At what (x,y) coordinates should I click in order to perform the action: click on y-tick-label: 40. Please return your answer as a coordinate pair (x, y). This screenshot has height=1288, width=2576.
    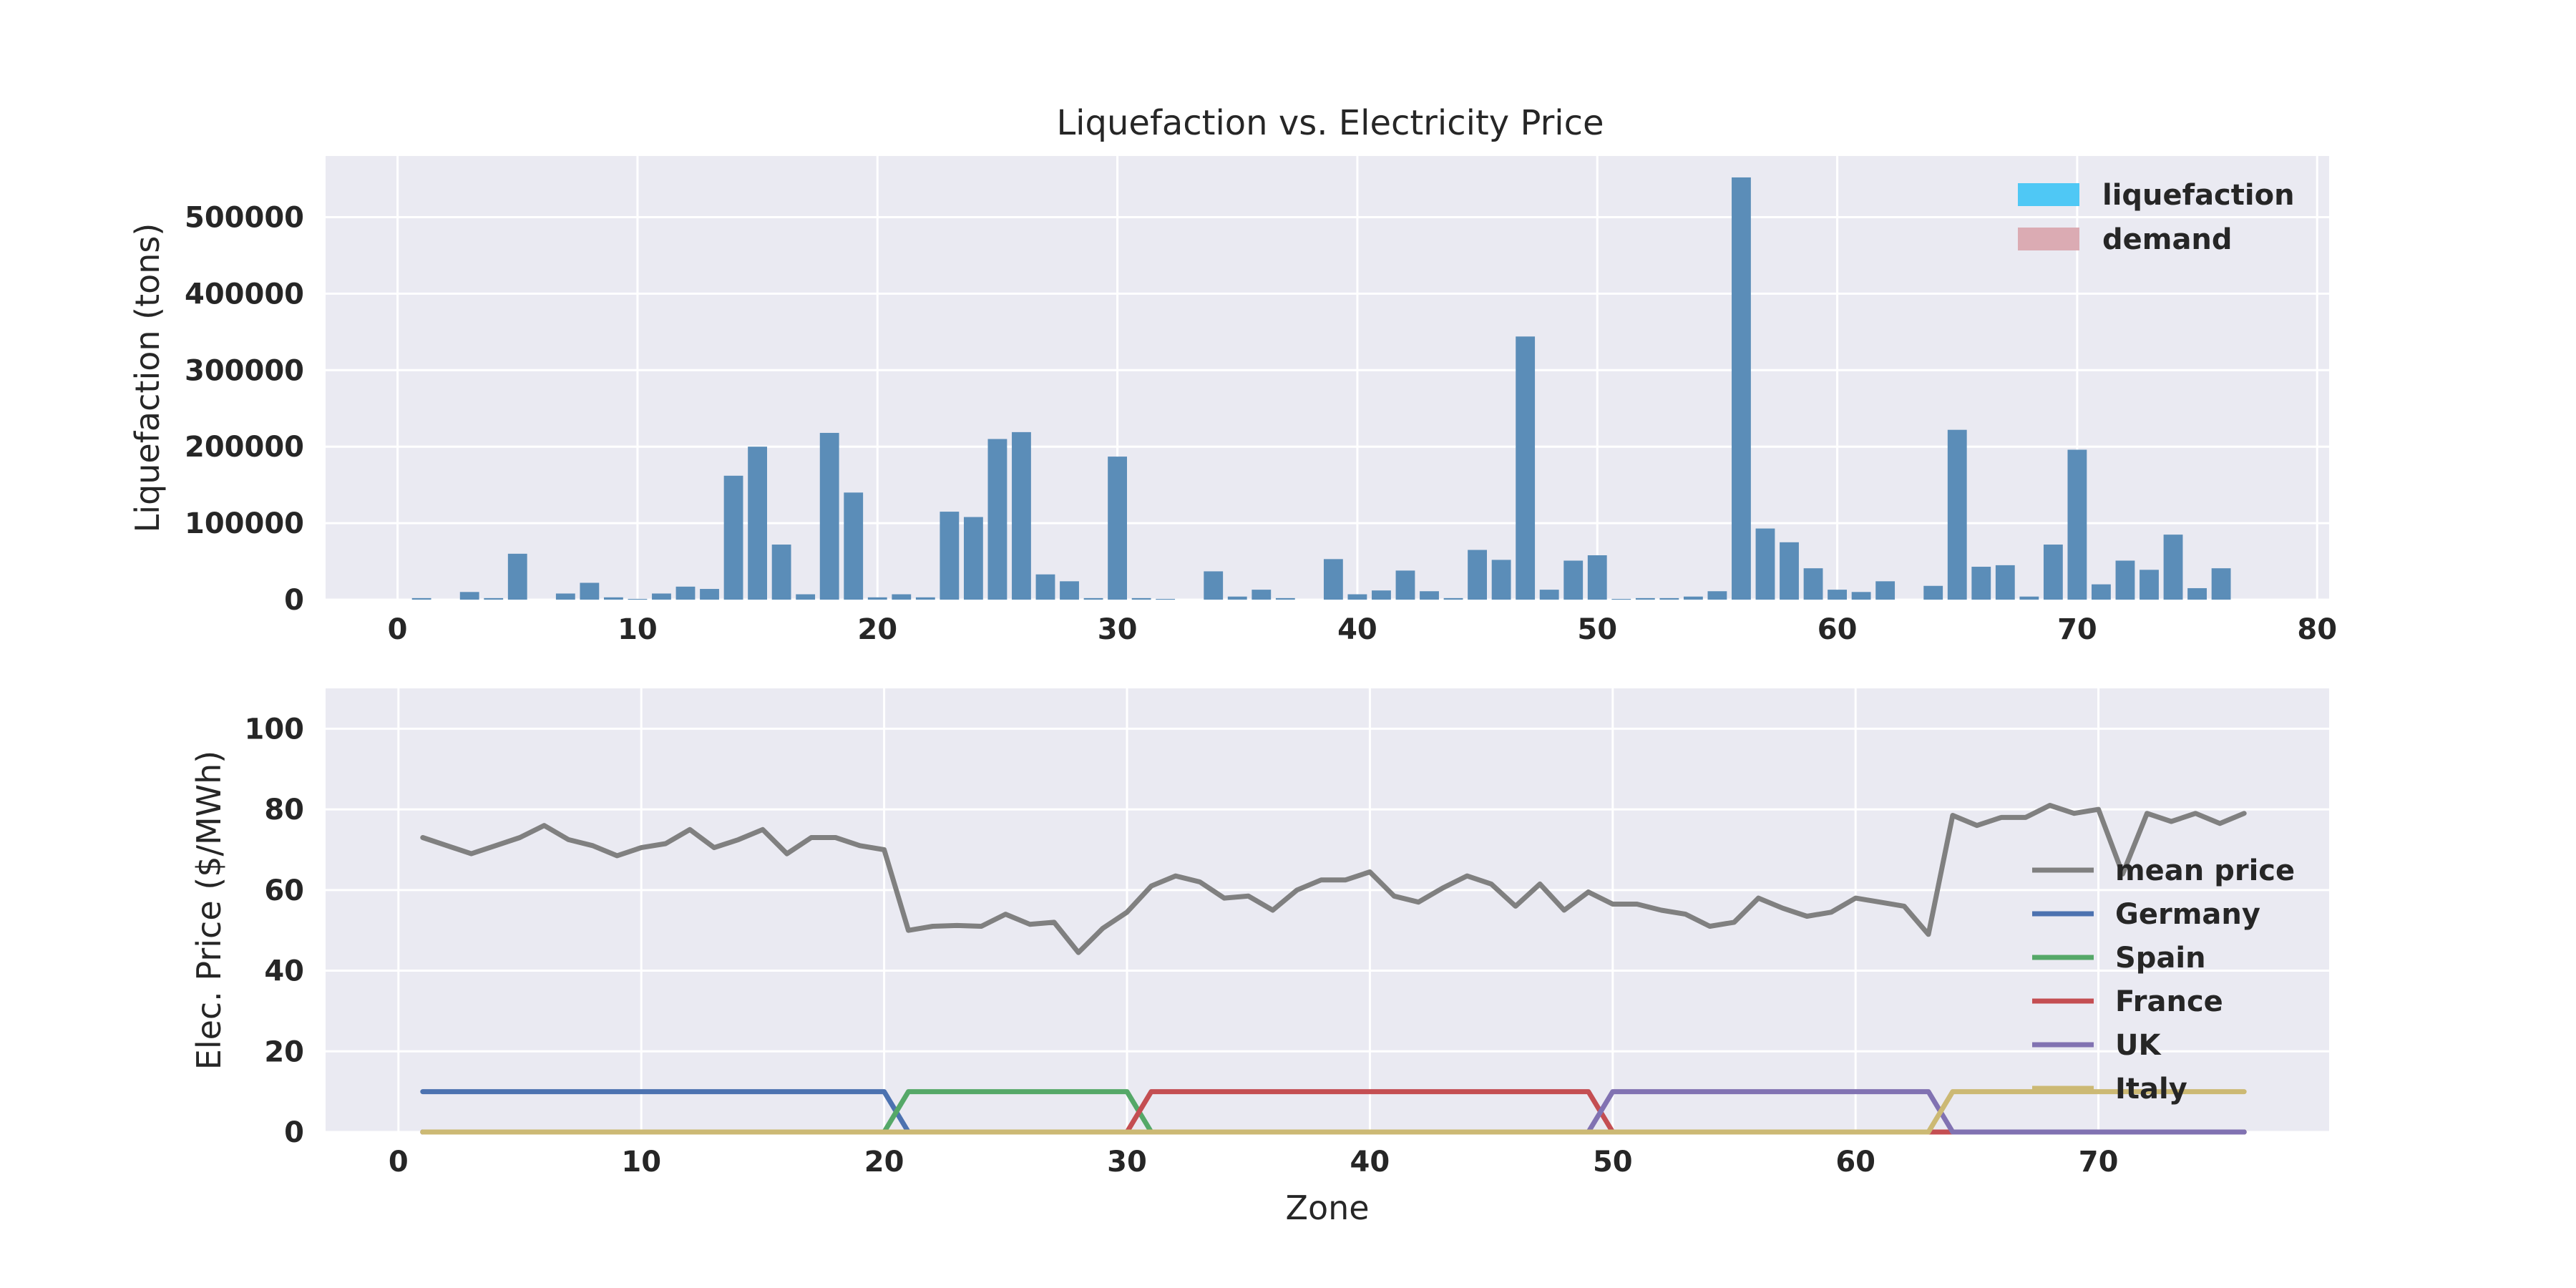
    Looking at the image, I should click on (284, 971).